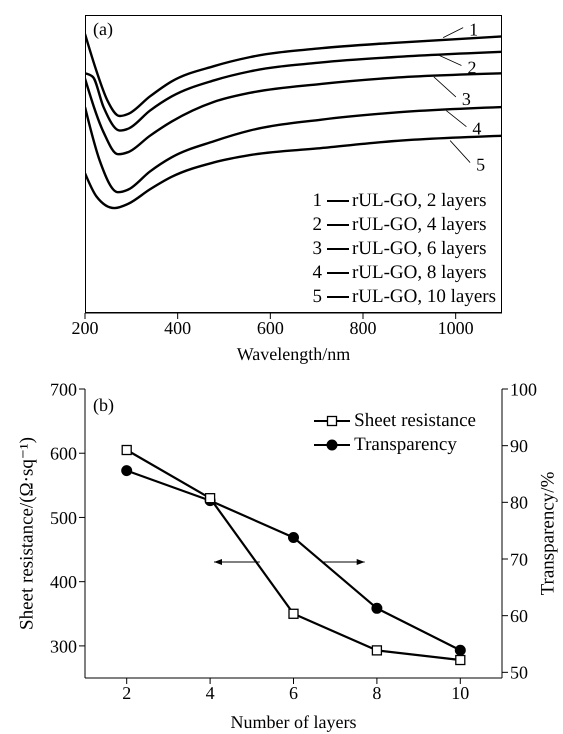 The image size is (563, 734). Describe the element at coordinates (27, 533) in the screenshot. I see `y-axis-title: Sheet resistance/(Ω·sq⁻¹)` at that location.